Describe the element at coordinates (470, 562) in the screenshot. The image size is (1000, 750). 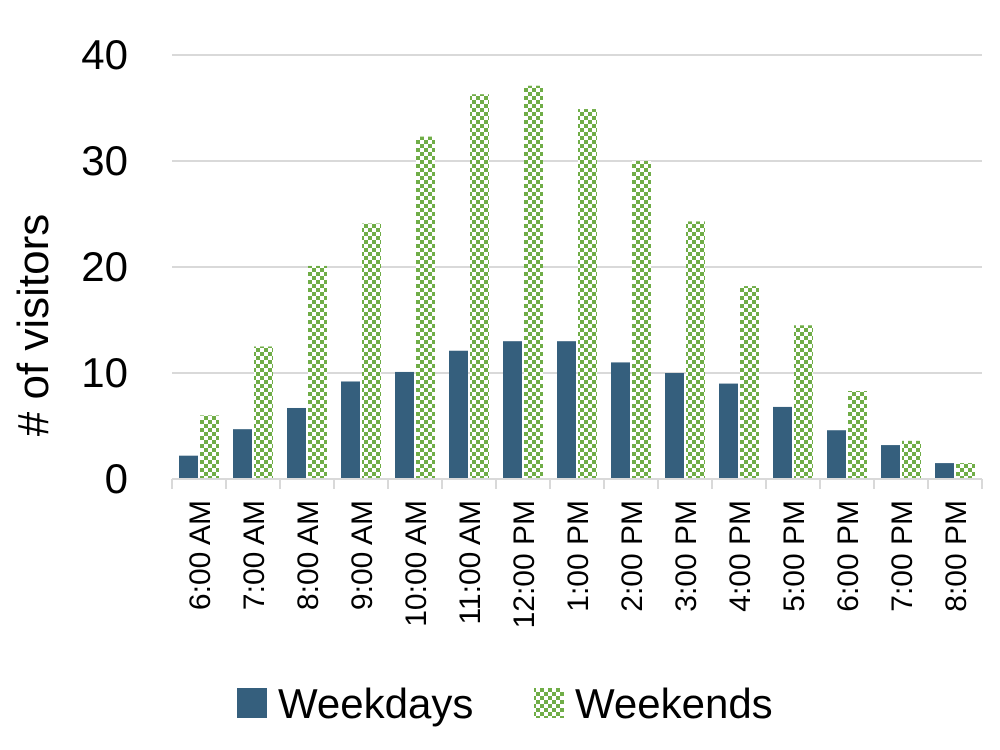
I see `x-tick-label: 11:00 AM` at that location.